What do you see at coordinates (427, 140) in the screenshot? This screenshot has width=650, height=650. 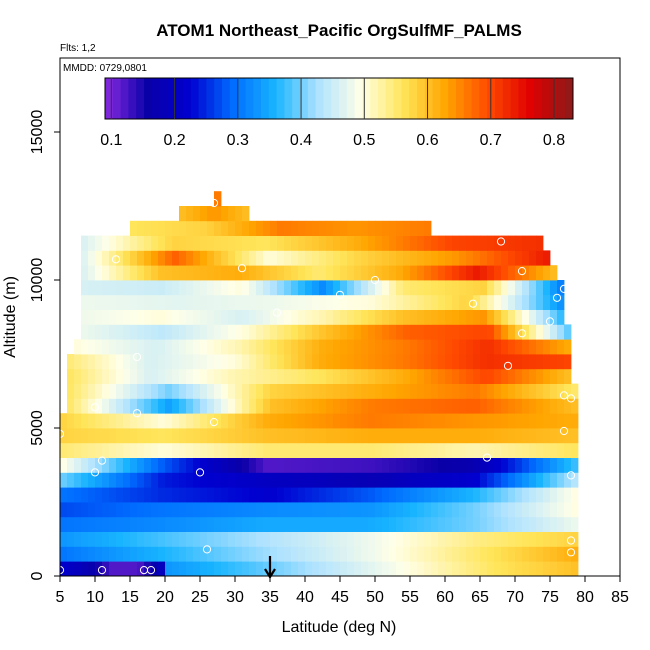 I see `colorbar-tick-label: 0.6` at bounding box center [427, 140].